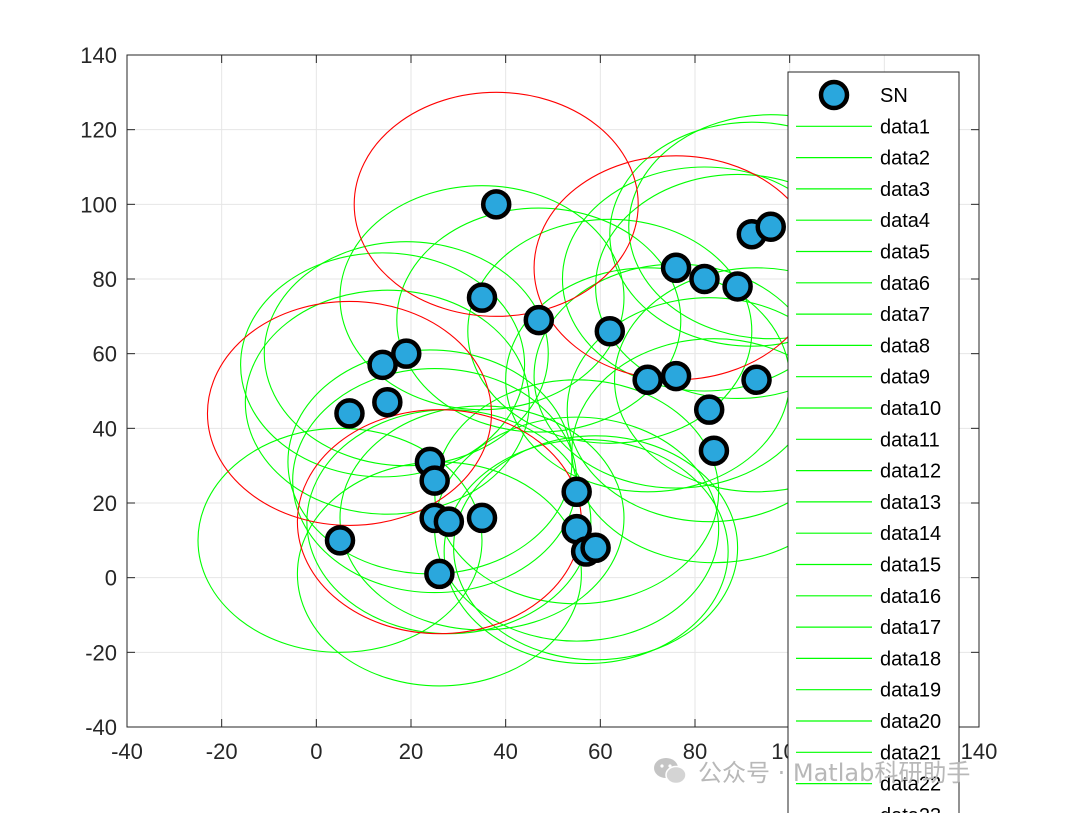  What do you see at coordinates (670, 771) in the screenshot?
I see `wechat-icon` at bounding box center [670, 771].